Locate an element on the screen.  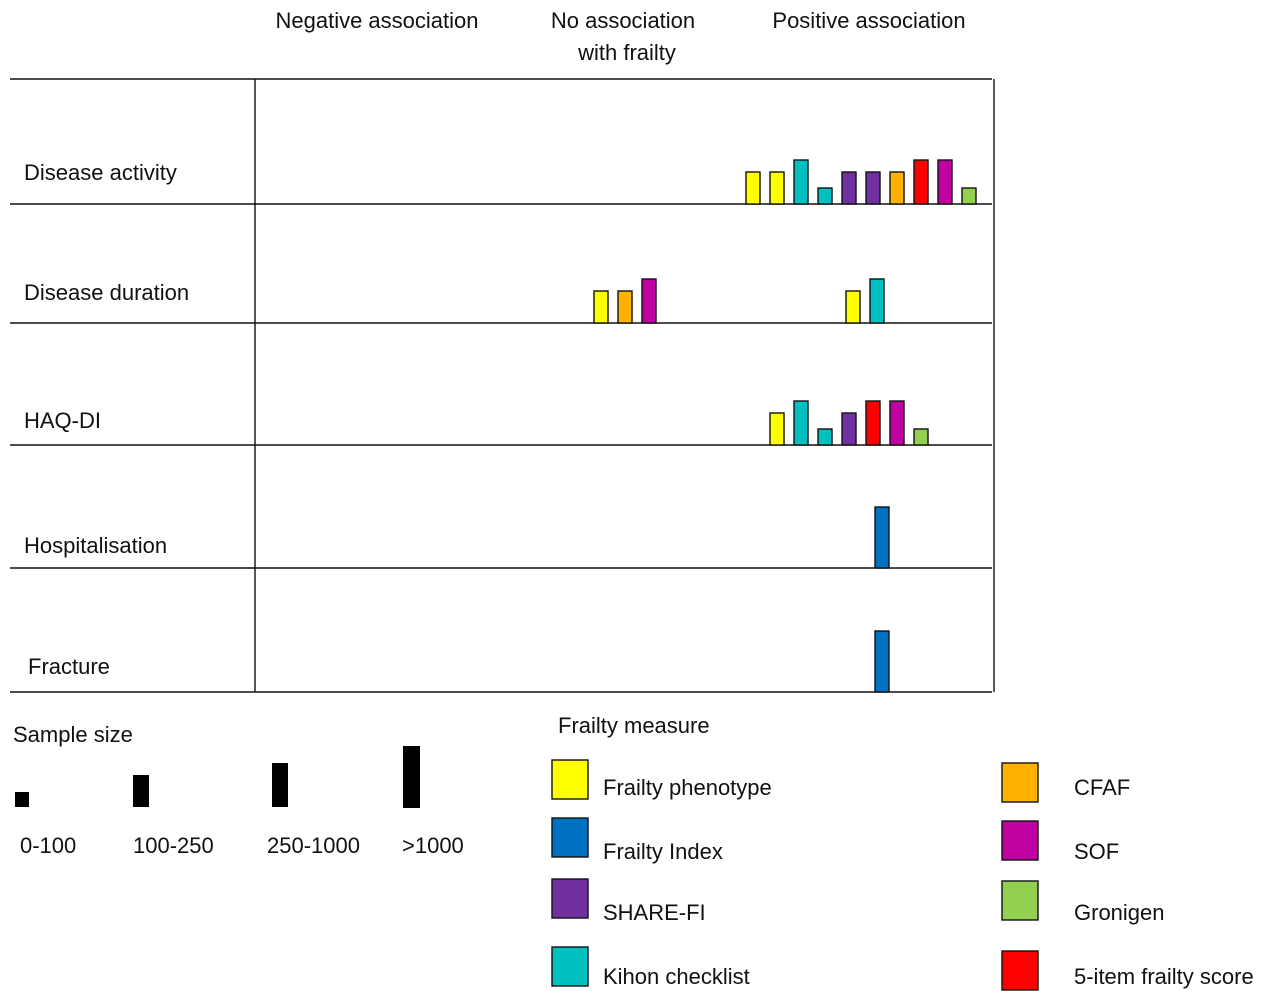
row-label-hospitalisation: Hospitalisation is located at coordinates (95, 545).